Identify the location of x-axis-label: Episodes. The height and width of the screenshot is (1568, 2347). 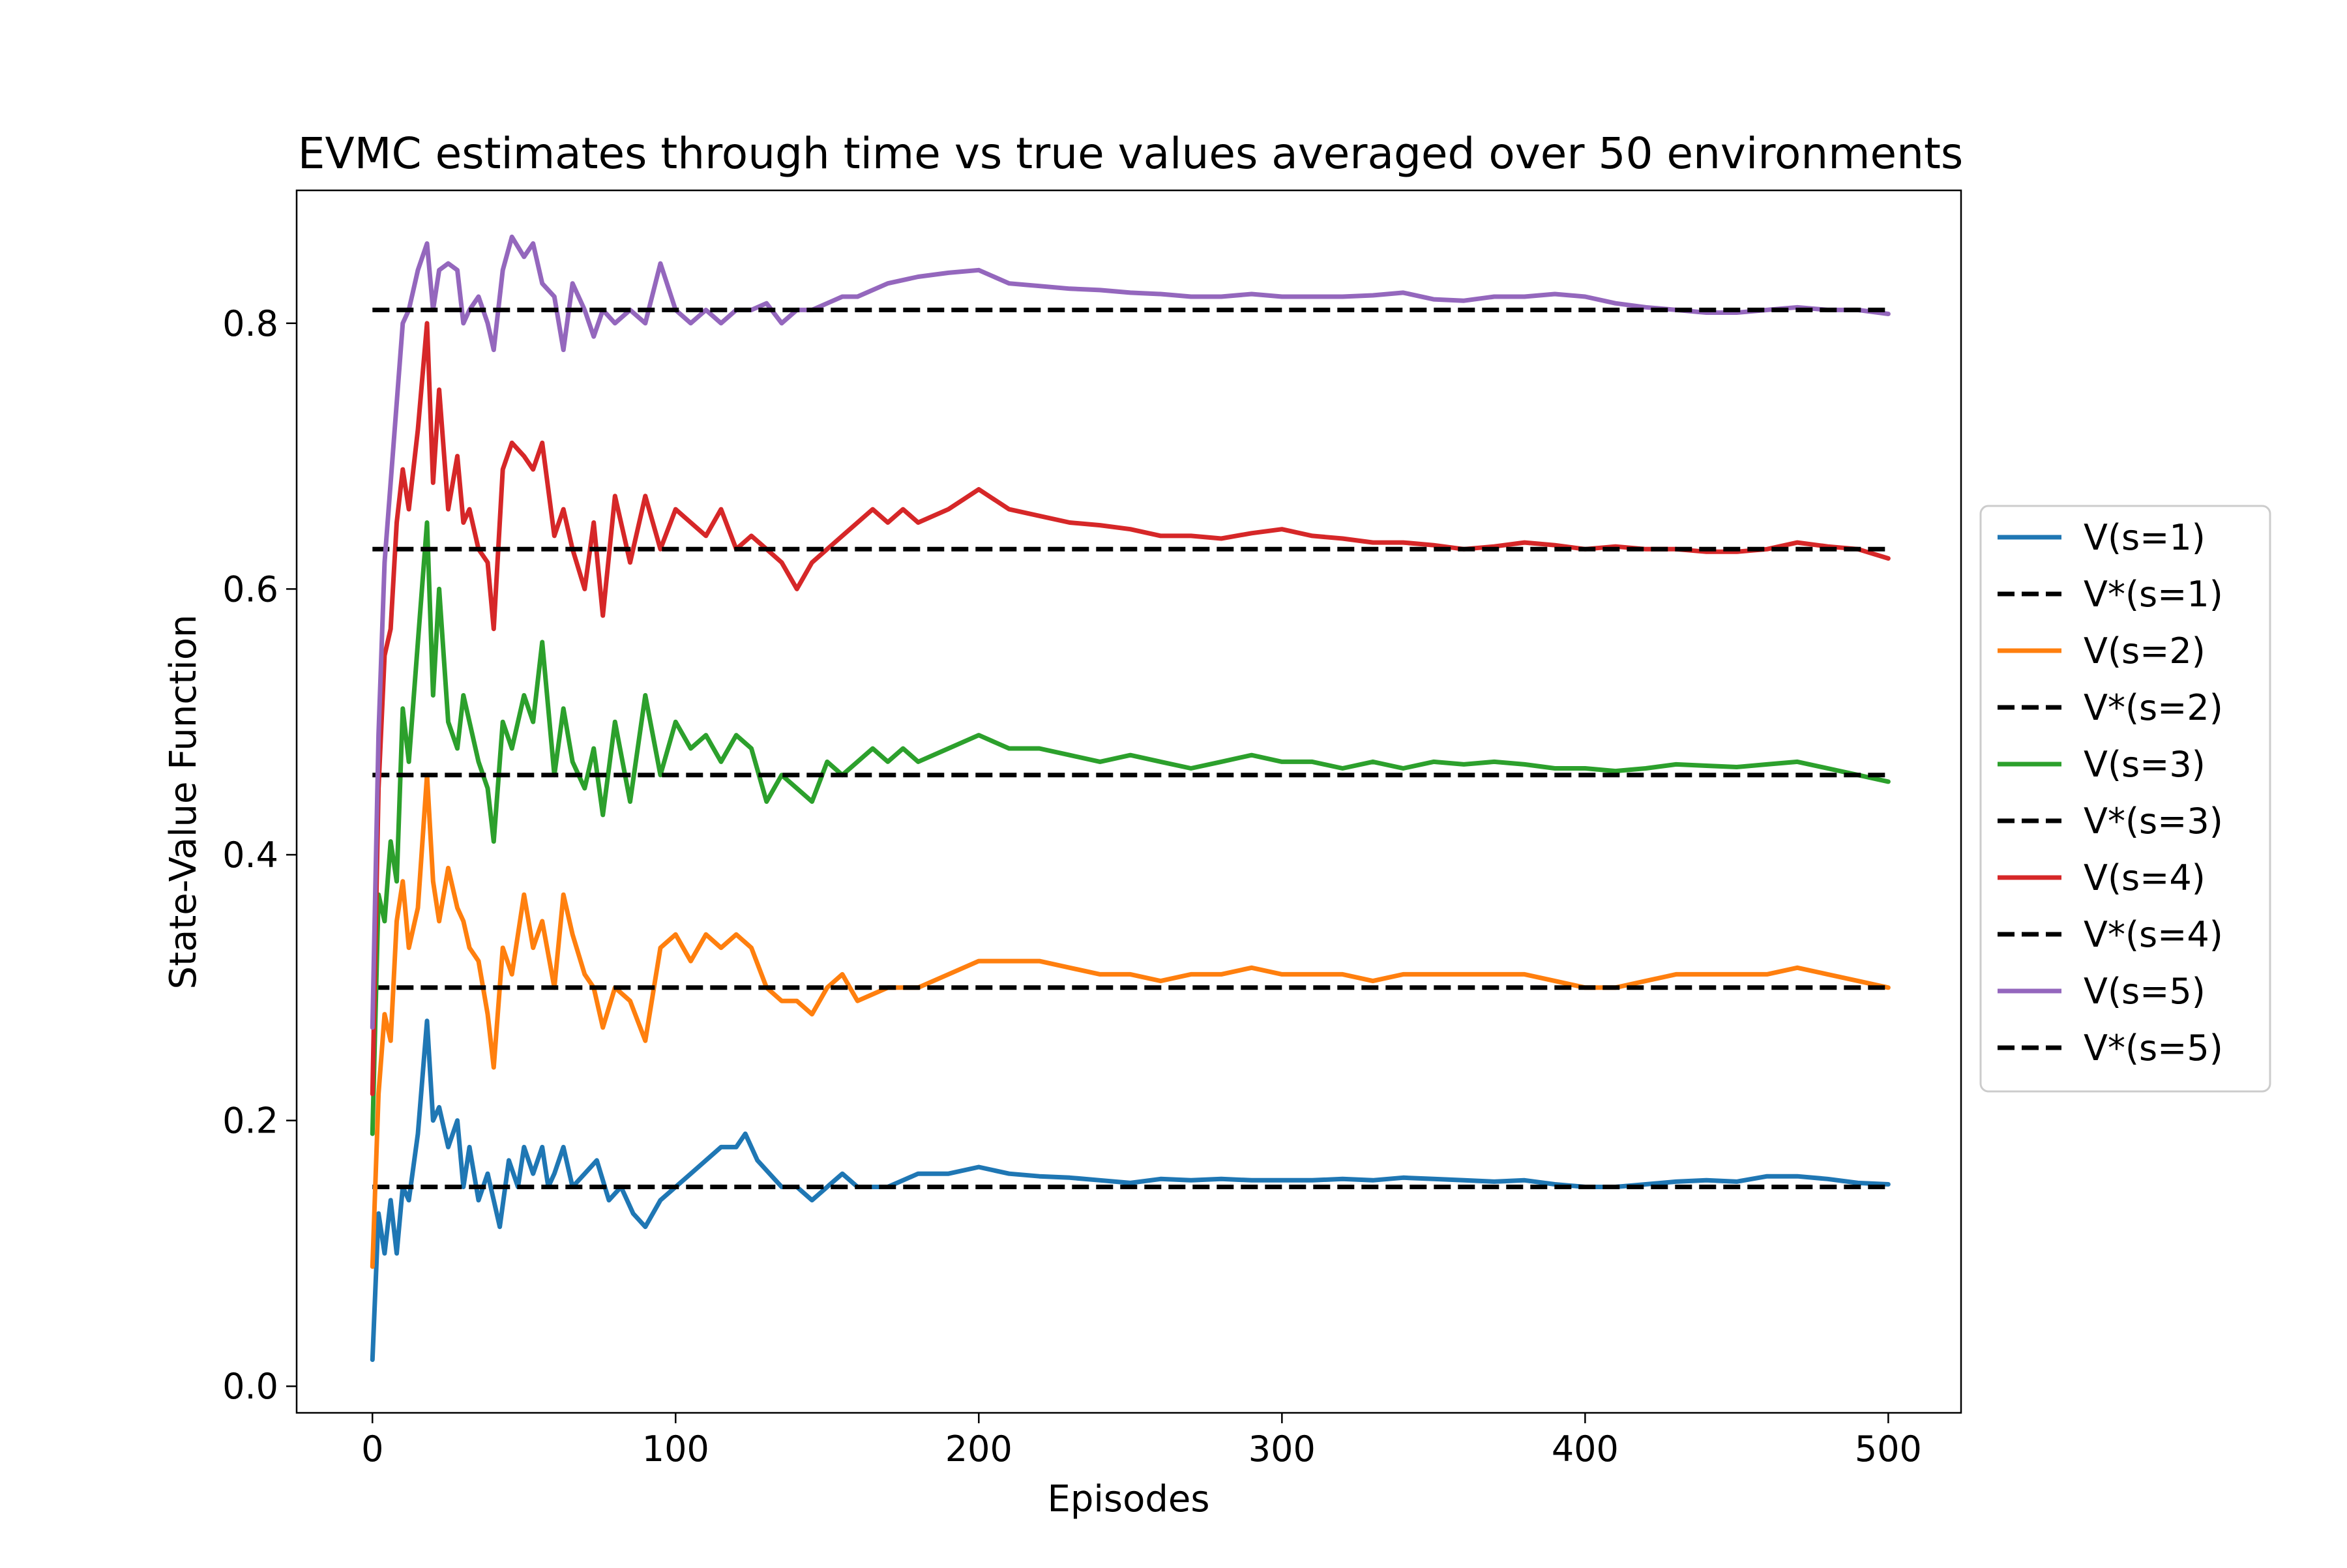
(1128, 1499).